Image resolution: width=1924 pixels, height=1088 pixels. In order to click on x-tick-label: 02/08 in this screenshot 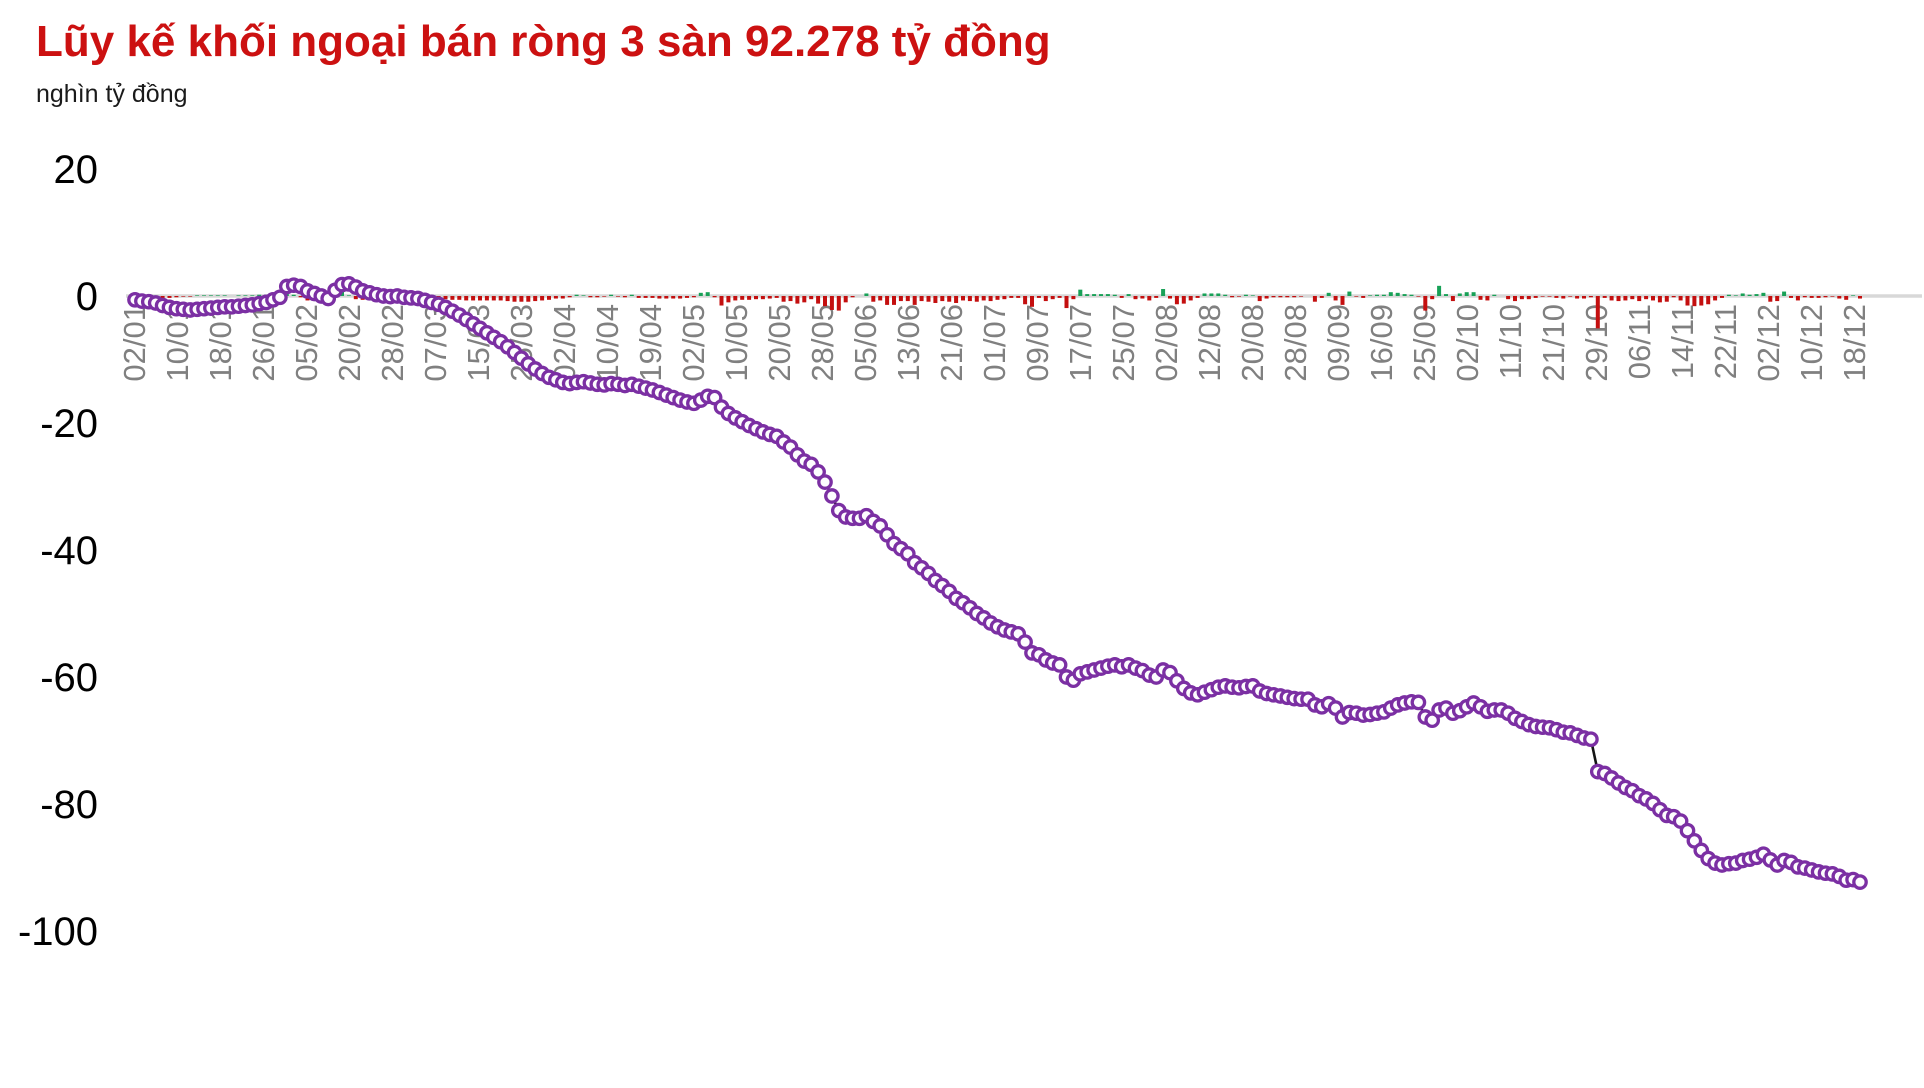, I will do `click(1166, 343)`.